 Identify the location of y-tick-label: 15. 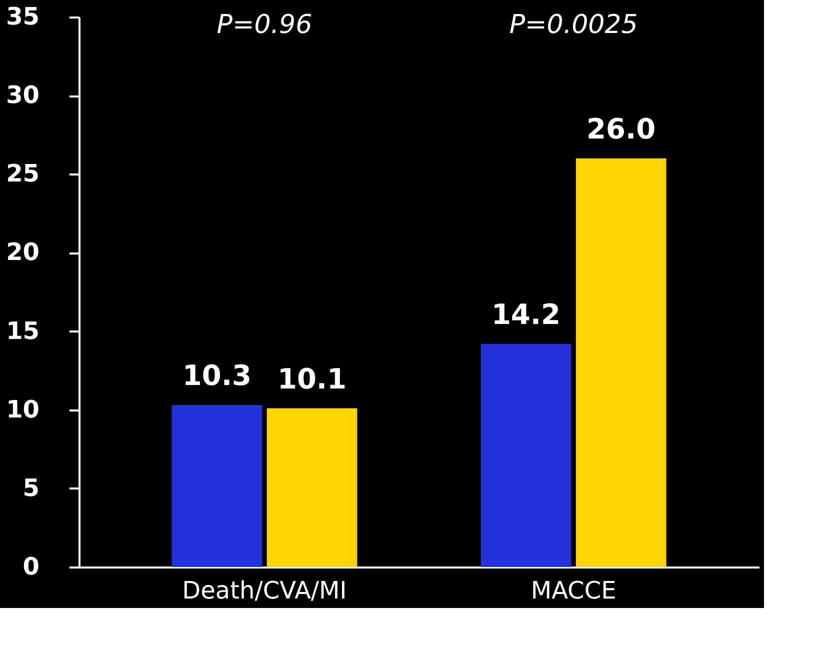
(23, 330).